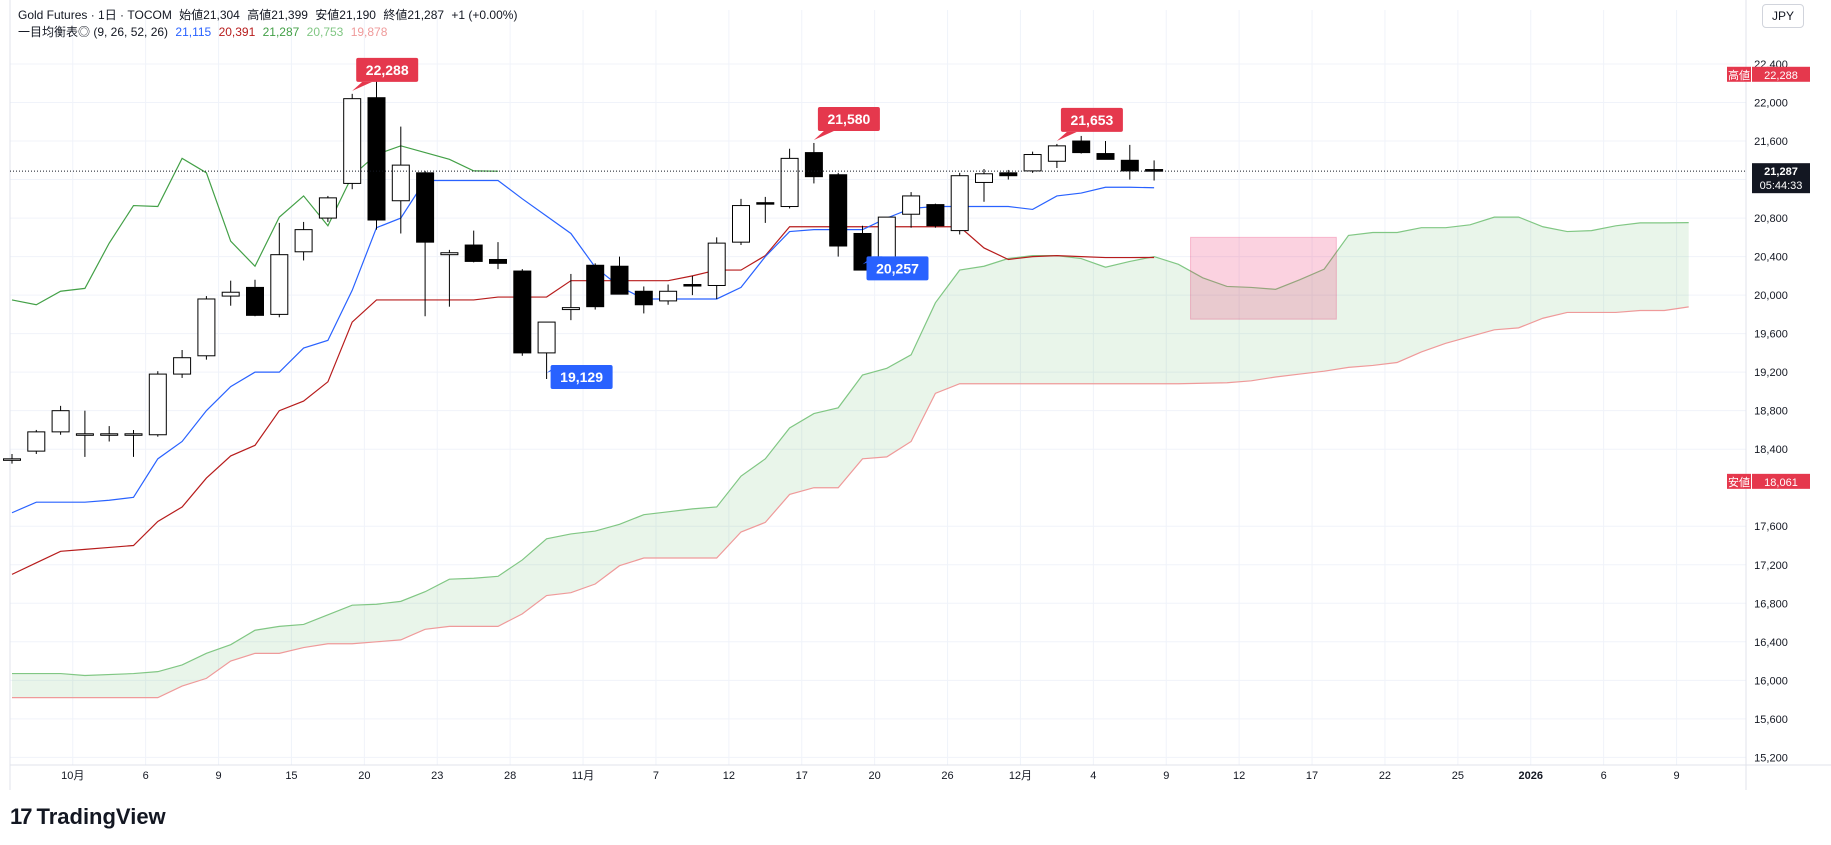 This screenshot has height=845, width=1831. I want to click on indicator-value-kijun: 20,391, so click(237, 32).